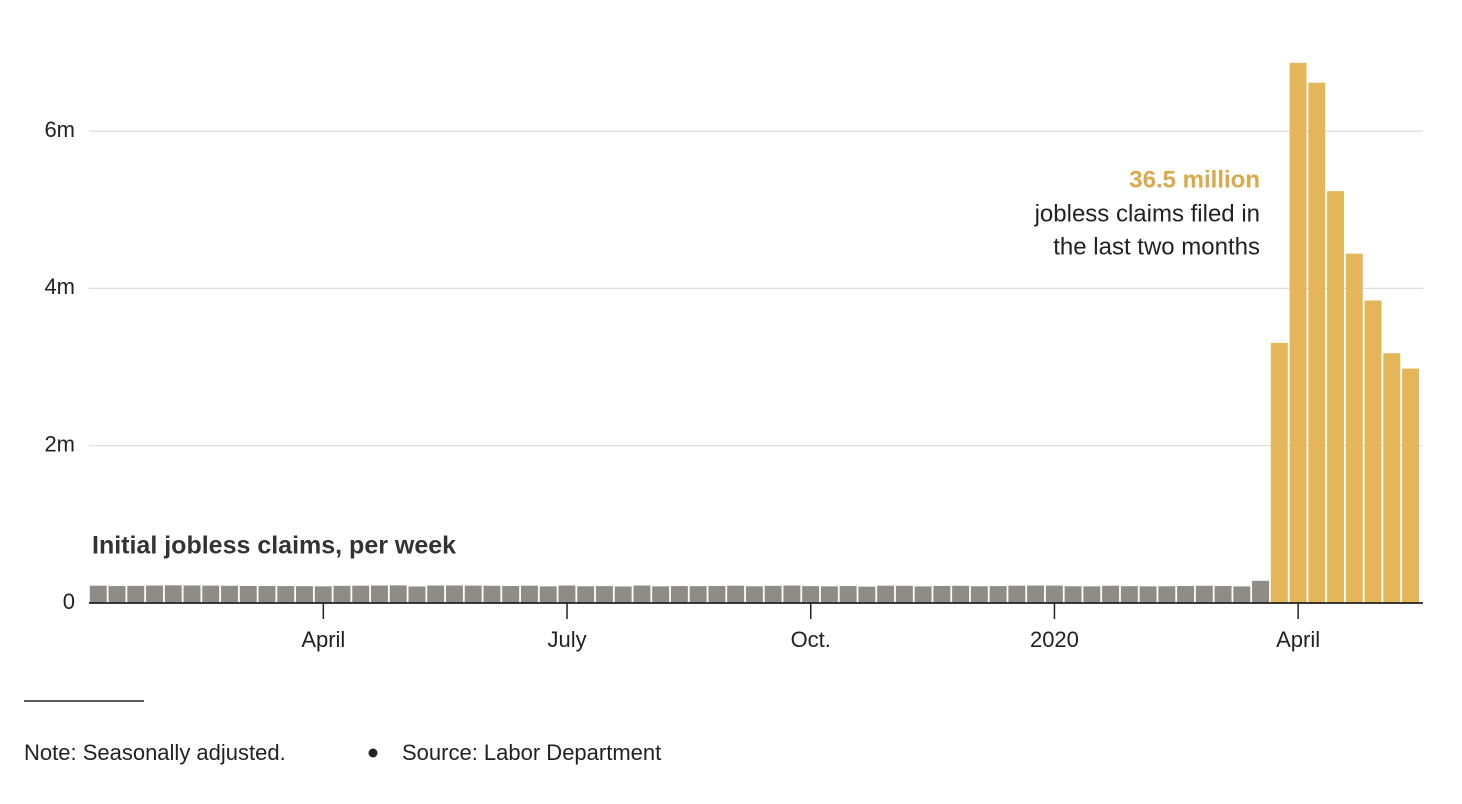 Image resolution: width=1462 pixels, height=804 pixels. Describe the element at coordinates (59, 444) in the screenshot. I see `y-tick-label: 2m` at that location.